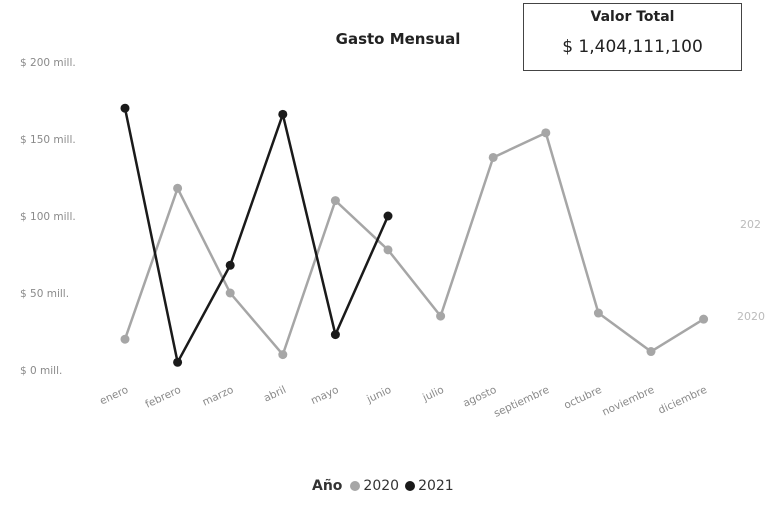  What do you see at coordinates (521, 402) in the screenshot?
I see `x-tick-label-septiembre: septiembre` at bounding box center [521, 402].